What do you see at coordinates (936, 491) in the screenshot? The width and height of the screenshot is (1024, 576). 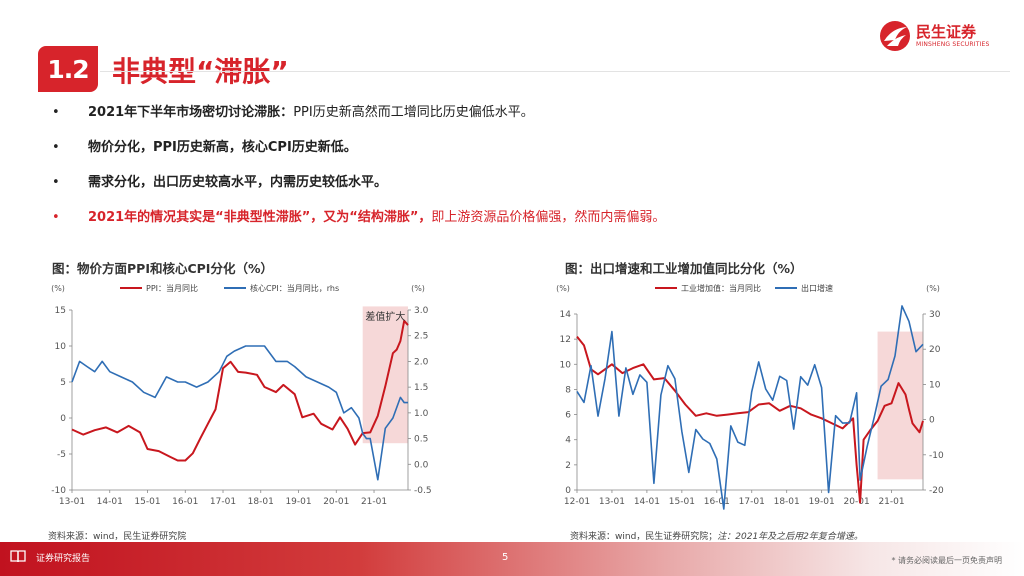 I see `y2-tick-label: -20` at bounding box center [936, 491].